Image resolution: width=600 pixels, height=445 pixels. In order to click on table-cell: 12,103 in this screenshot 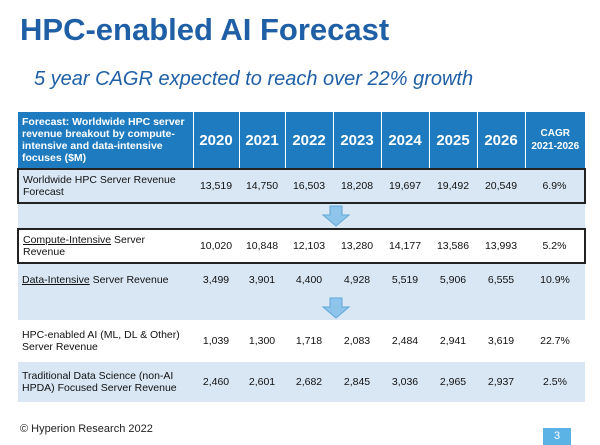, I will do `click(309, 246)`.